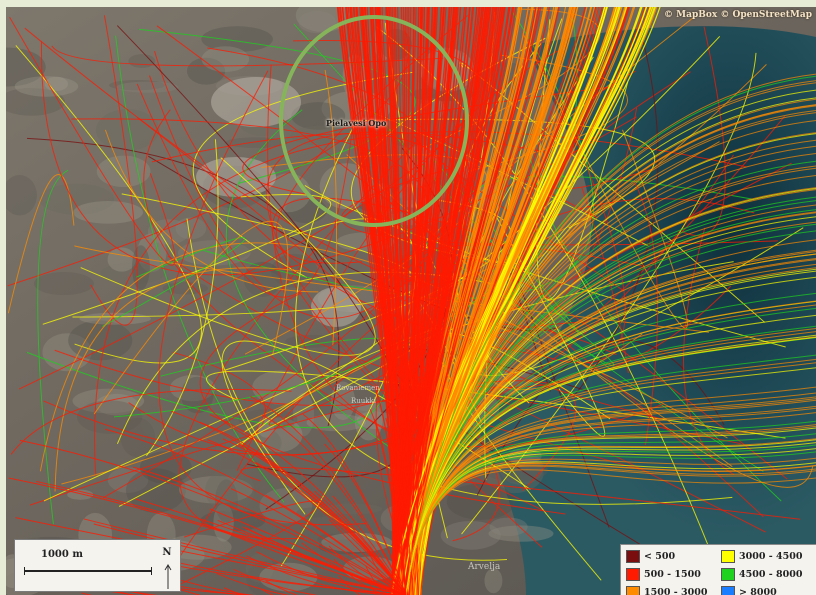  What do you see at coordinates (484, 567) in the screenshot?
I see `place-label-bottom: Arvelja` at bounding box center [484, 567].